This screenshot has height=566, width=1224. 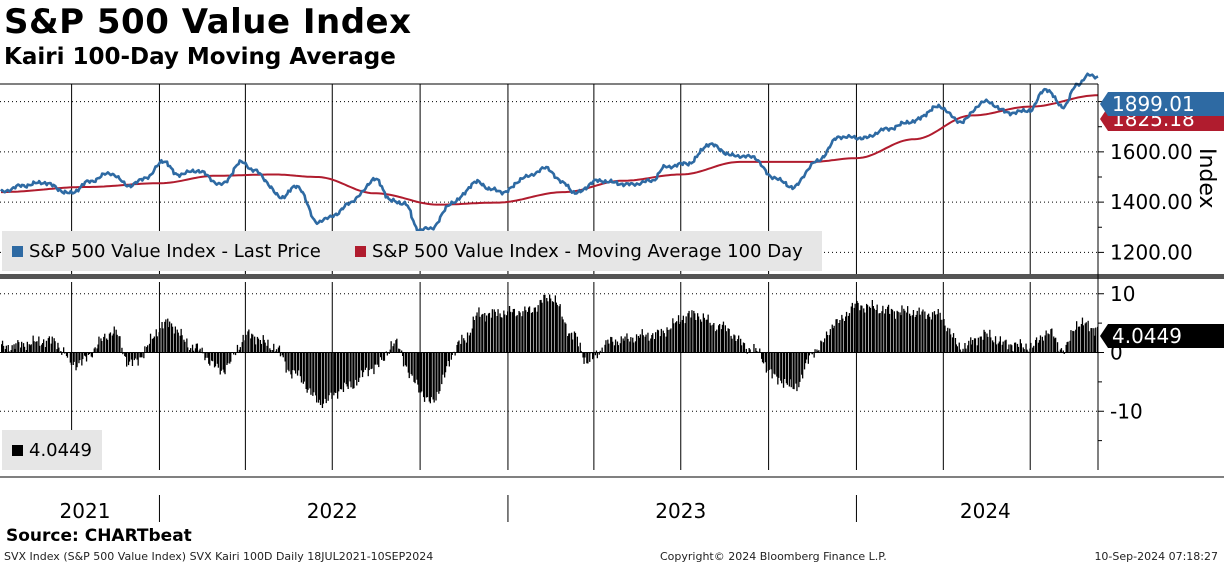 What do you see at coordinates (1162, 336) in the screenshot?
I see `kairi-value-tag-shape` at bounding box center [1162, 336].